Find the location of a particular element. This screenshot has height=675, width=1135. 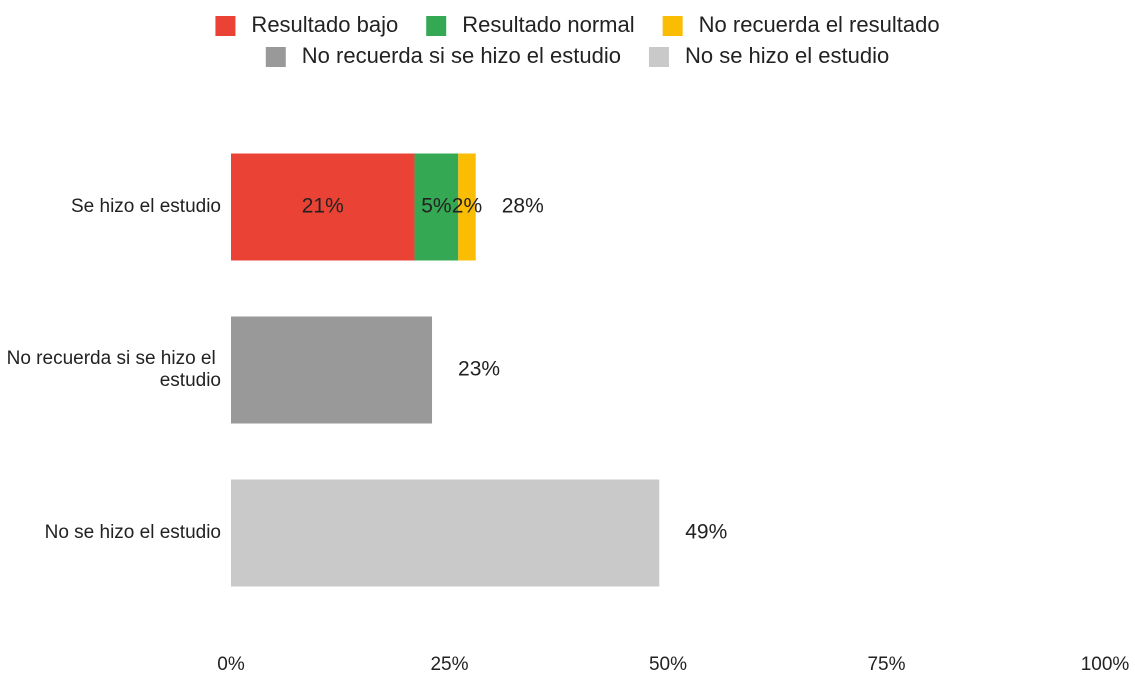

legend-label: Resultado normal is located at coordinates (548, 24).